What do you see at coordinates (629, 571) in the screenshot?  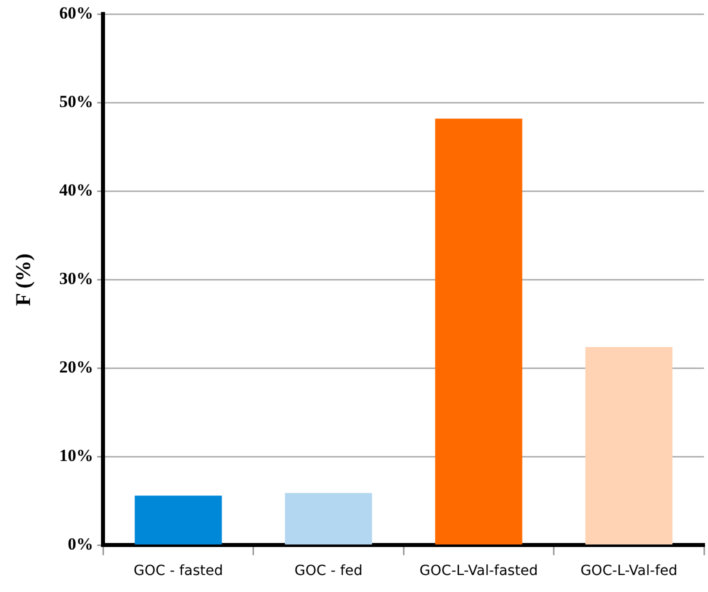 I see `x-tick-label: GOC-L-Val-fed` at bounding box center [629, 571].